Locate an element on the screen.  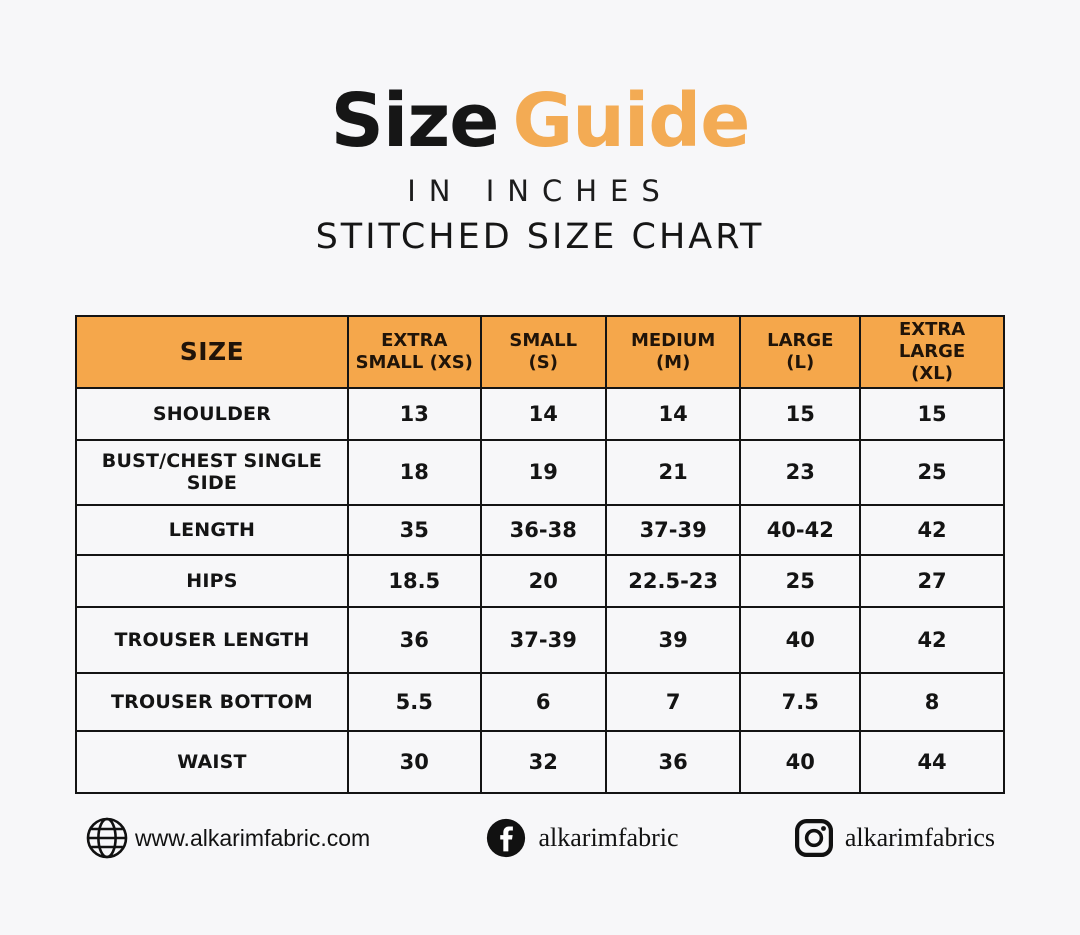
page-title: Size Guide is located at coordinates (540, 121).